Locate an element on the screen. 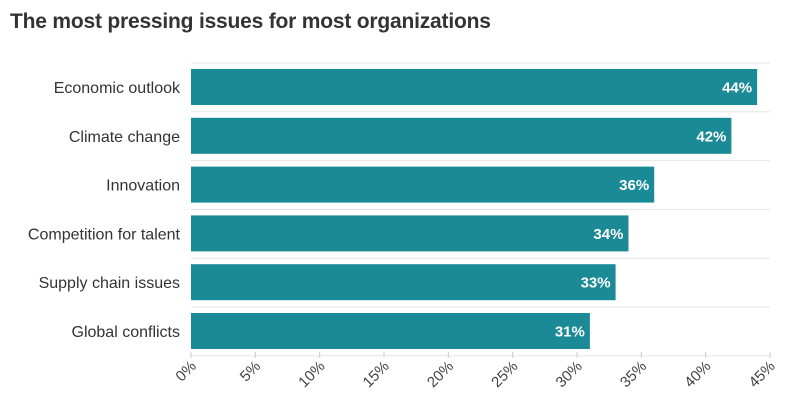 The height and width of the screenshot is (418, 796). x-tick-label: 5% is located at coordinates (250, 371).